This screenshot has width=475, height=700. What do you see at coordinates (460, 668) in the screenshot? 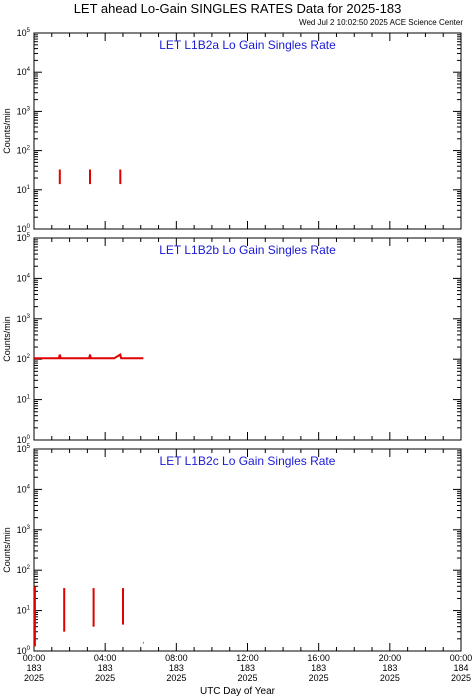
I see `x-tick-label: 184` at bounding box center [460, 668].